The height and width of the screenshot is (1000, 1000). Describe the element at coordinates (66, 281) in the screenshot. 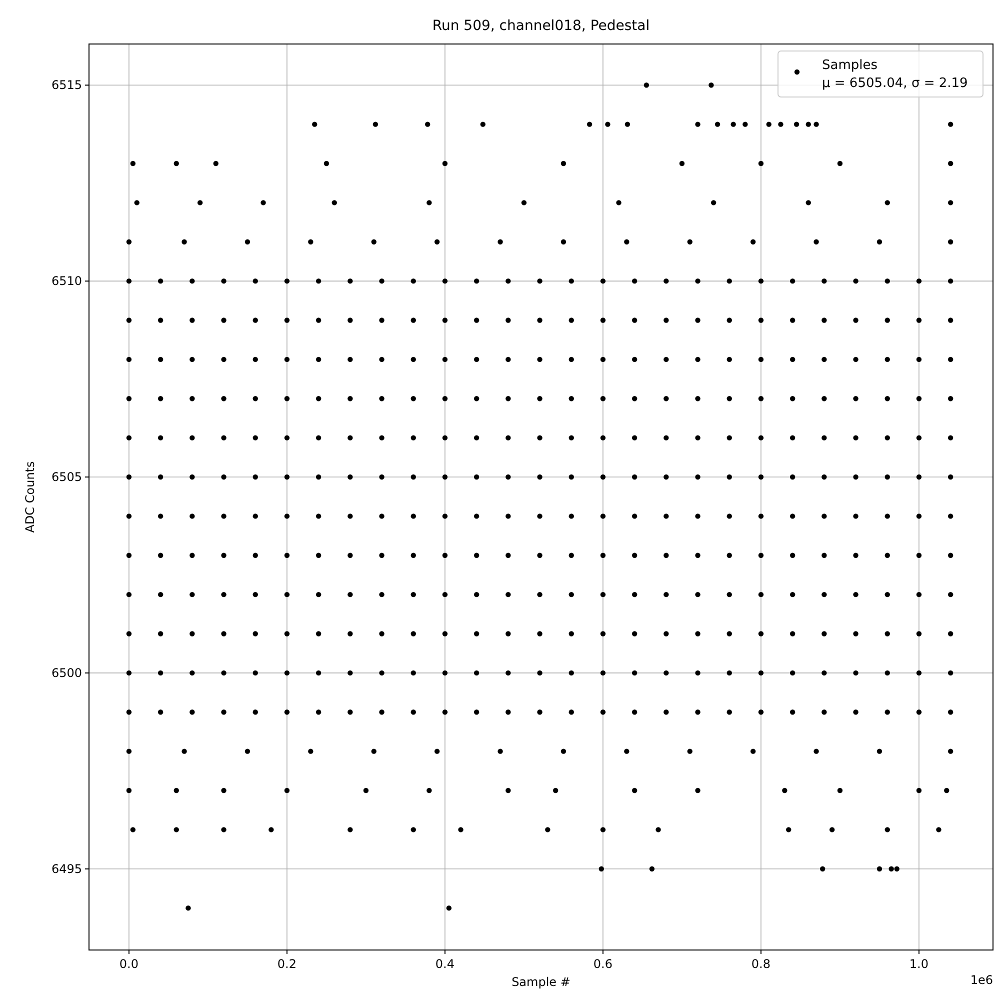

I see `y-tick-label: 6510` at that location.